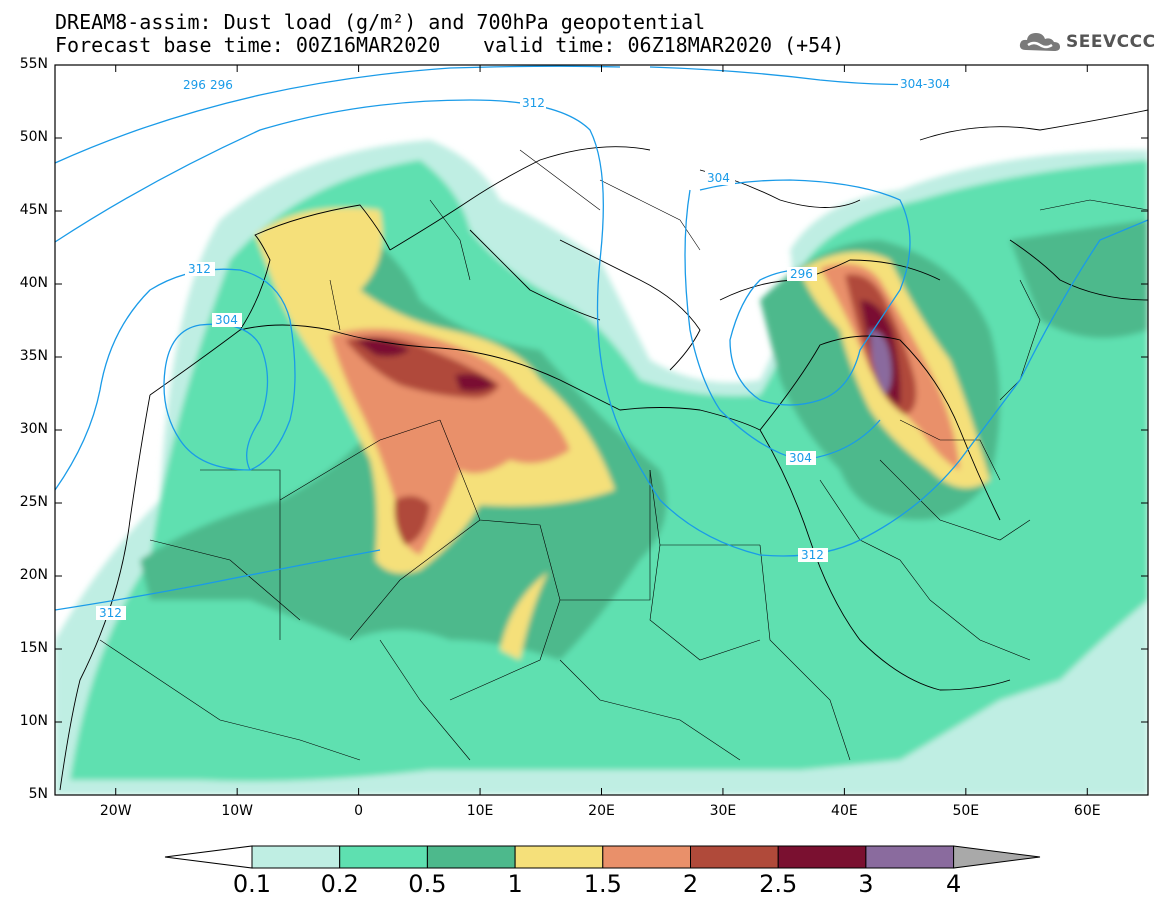 This screenshot has height=907, width=1165. I want to click on colorbar-label: 2.5, so click(778, 884).